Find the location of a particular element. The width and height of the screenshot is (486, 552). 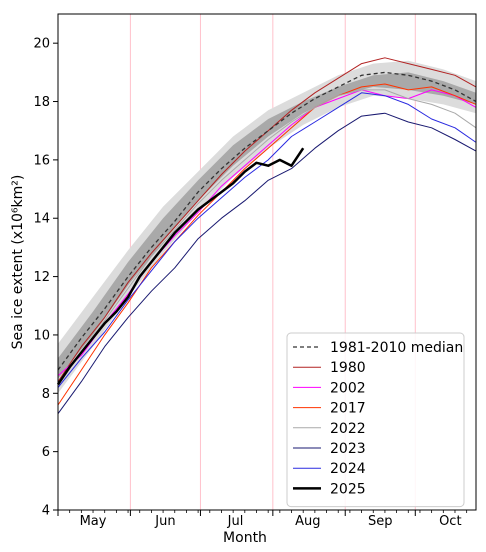

y-tick-label-18: 18 is located at coordinates (41, 102).